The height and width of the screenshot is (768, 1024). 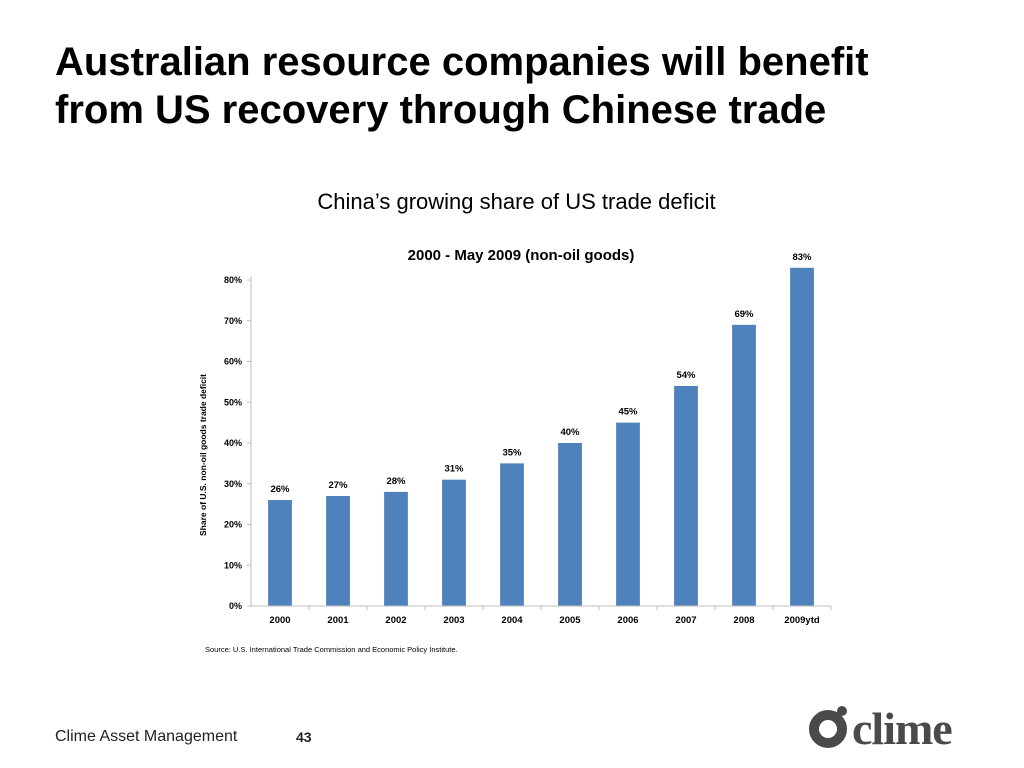 I want to click on bar-data-label: 27%, so click(x=338, y=485).